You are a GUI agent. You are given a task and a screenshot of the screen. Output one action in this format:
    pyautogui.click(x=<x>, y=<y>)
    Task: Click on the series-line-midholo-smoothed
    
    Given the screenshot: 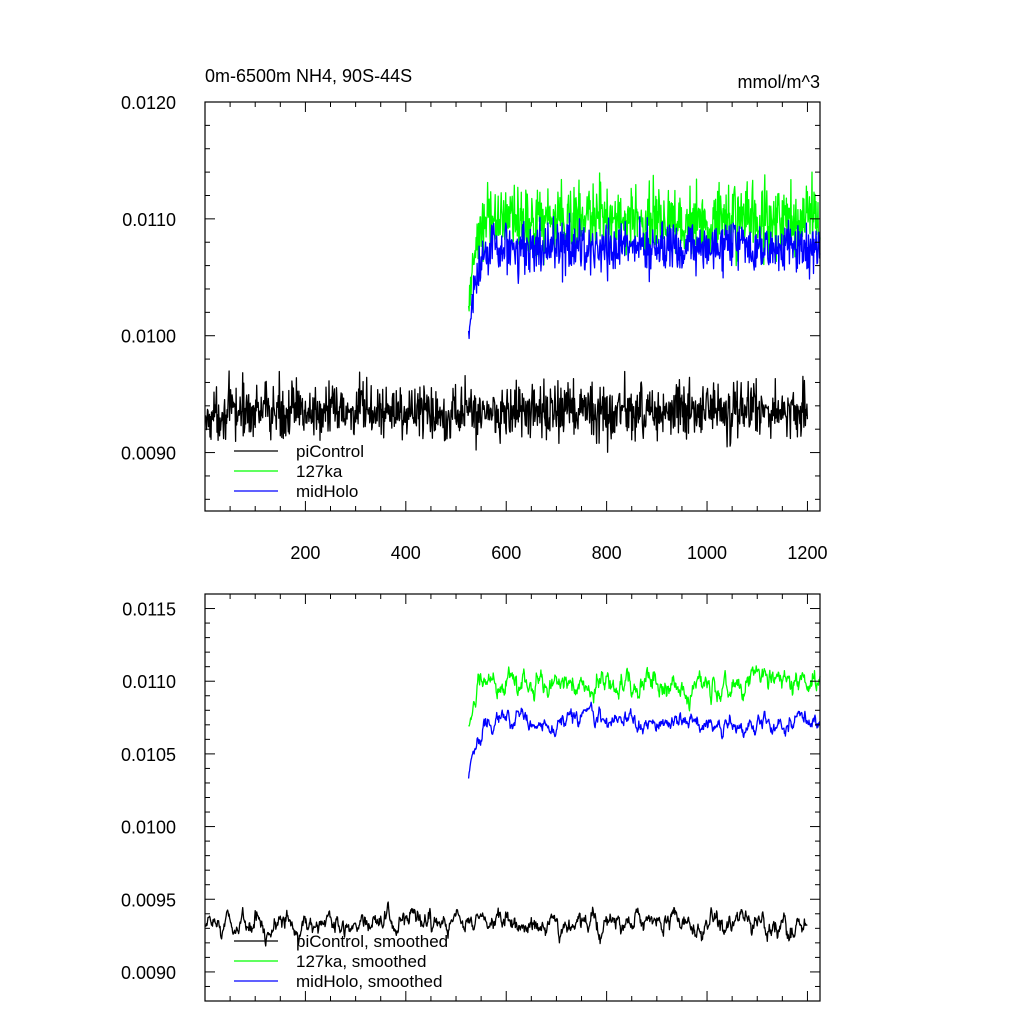 What is the action you would take?
    pyautogui.click(x=644, y=740)
    